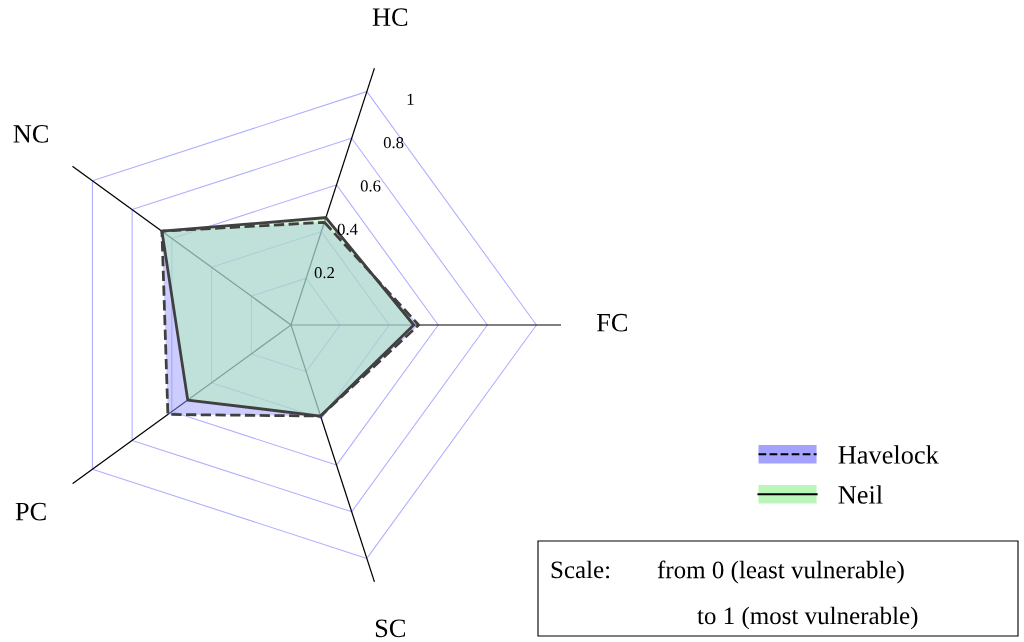  Describe the element at coordinates (860, 494) in the screenshot. I see `legend-label: Neil` at that location.